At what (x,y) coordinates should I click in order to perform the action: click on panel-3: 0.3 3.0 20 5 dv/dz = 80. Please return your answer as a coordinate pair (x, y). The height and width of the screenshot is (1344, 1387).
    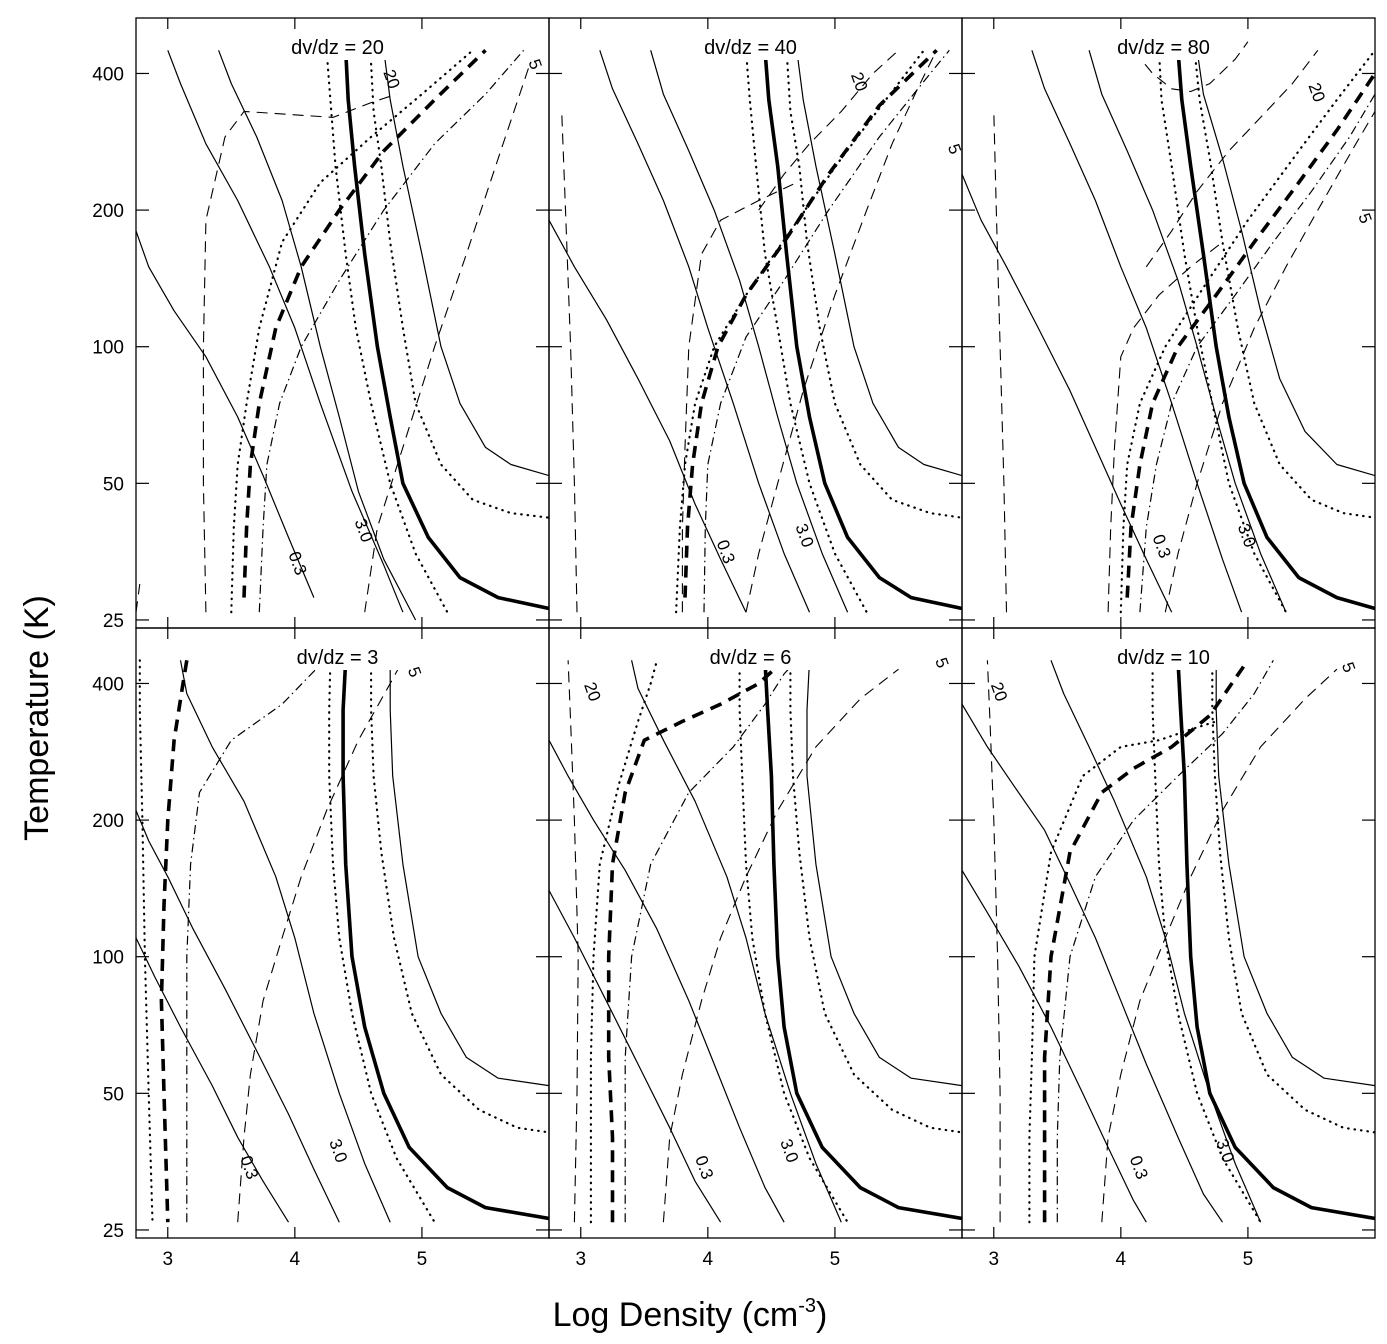
    Looking at the image, I should click on (1168, 323).